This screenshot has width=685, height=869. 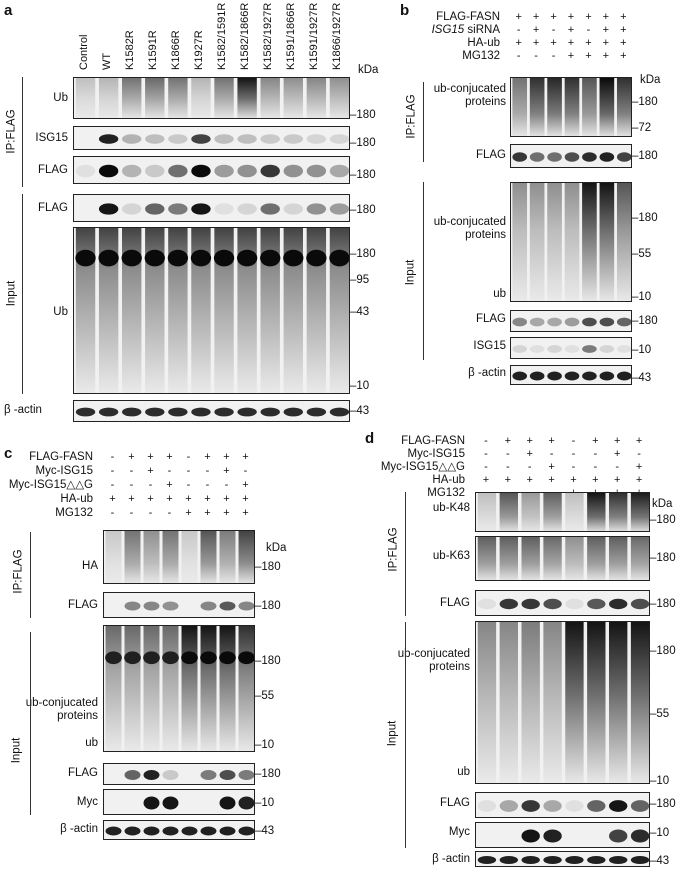 What do you see at coordinates (211, 208) in the screenshot?
I see `blot-a-input-flag` at bounding box center [211, 208].